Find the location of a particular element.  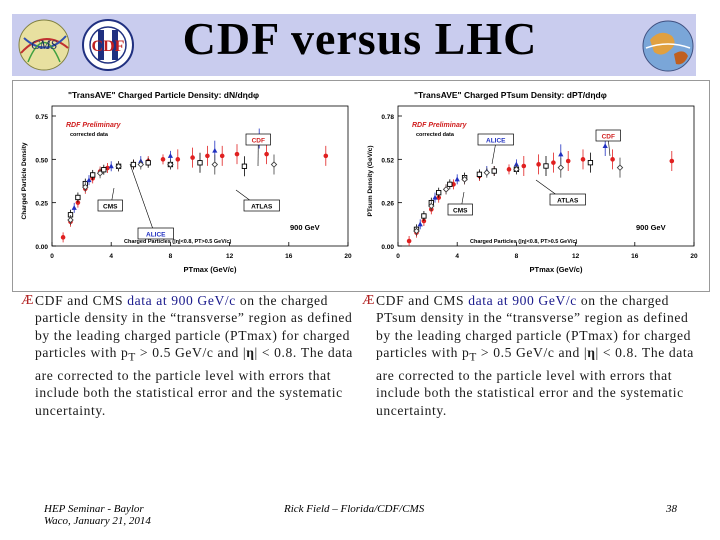

y-tick-label: 0.00 is located at coordinates (387, 247).